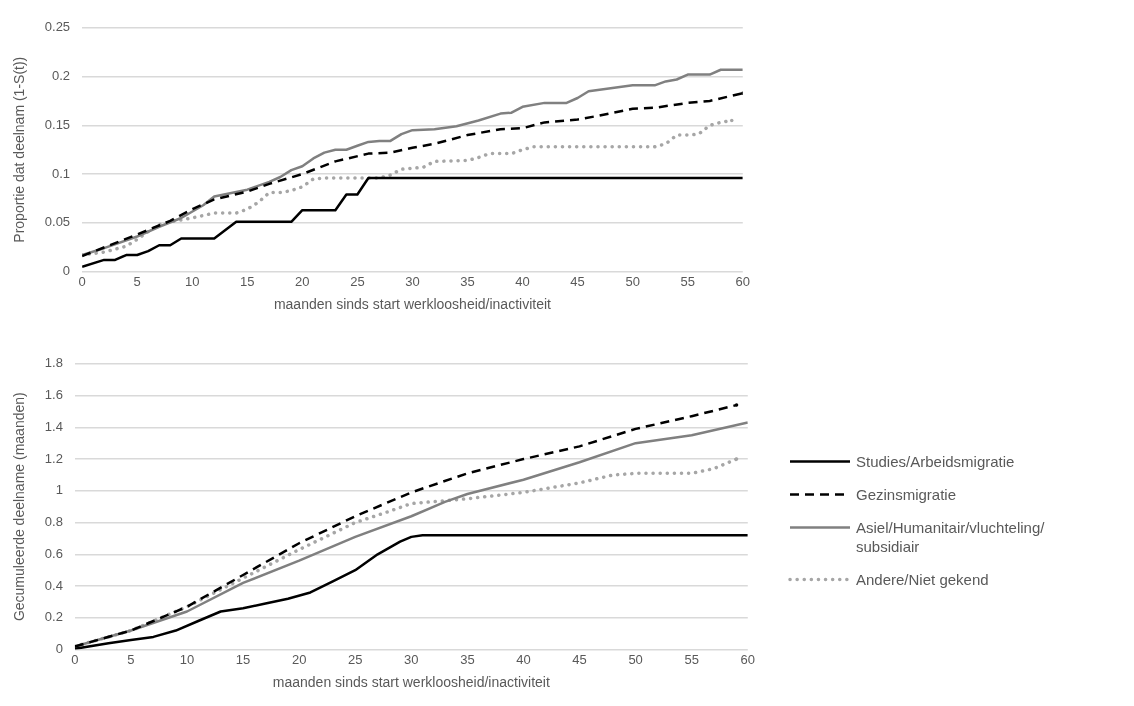 The height and width of the screenshot is (706, 1134). What do you see at coordinates (53, 553) in the screenshot?
I see `y-tick-label: 0.6` at bounding box center [53, 553].